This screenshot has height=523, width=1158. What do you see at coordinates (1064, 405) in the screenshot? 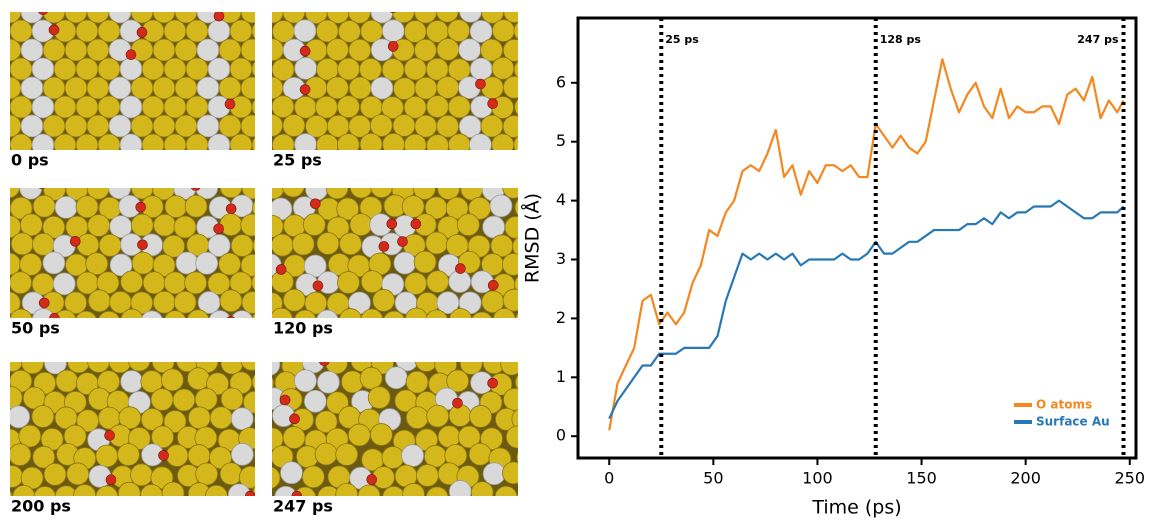
I see `legend-label: O atoms` at bounding box center [1064, 405].